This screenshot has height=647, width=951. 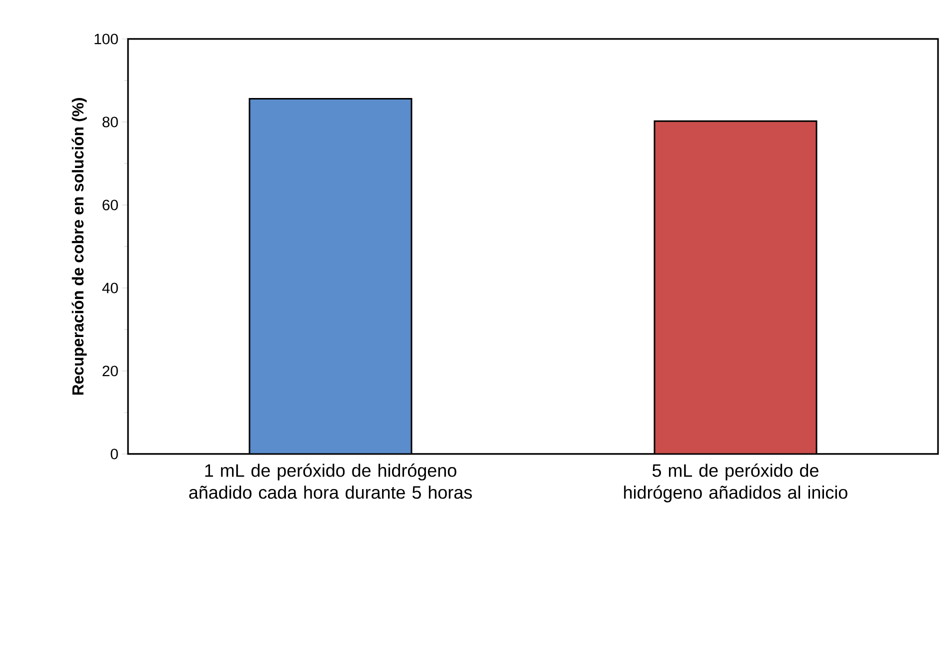 I want to click on y-tick-label: 80, so click(x=110, y=122).